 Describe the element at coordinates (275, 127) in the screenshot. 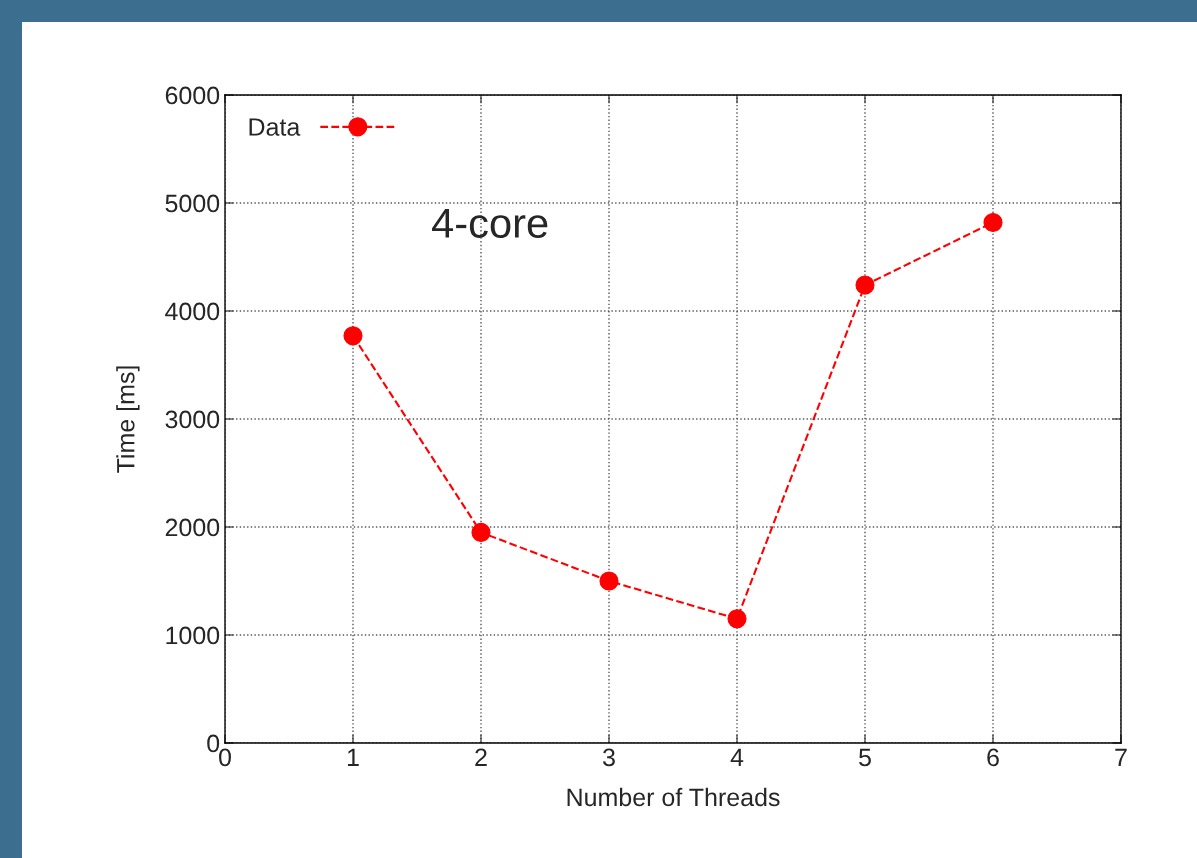

I see `legend-label: Data` at that location.